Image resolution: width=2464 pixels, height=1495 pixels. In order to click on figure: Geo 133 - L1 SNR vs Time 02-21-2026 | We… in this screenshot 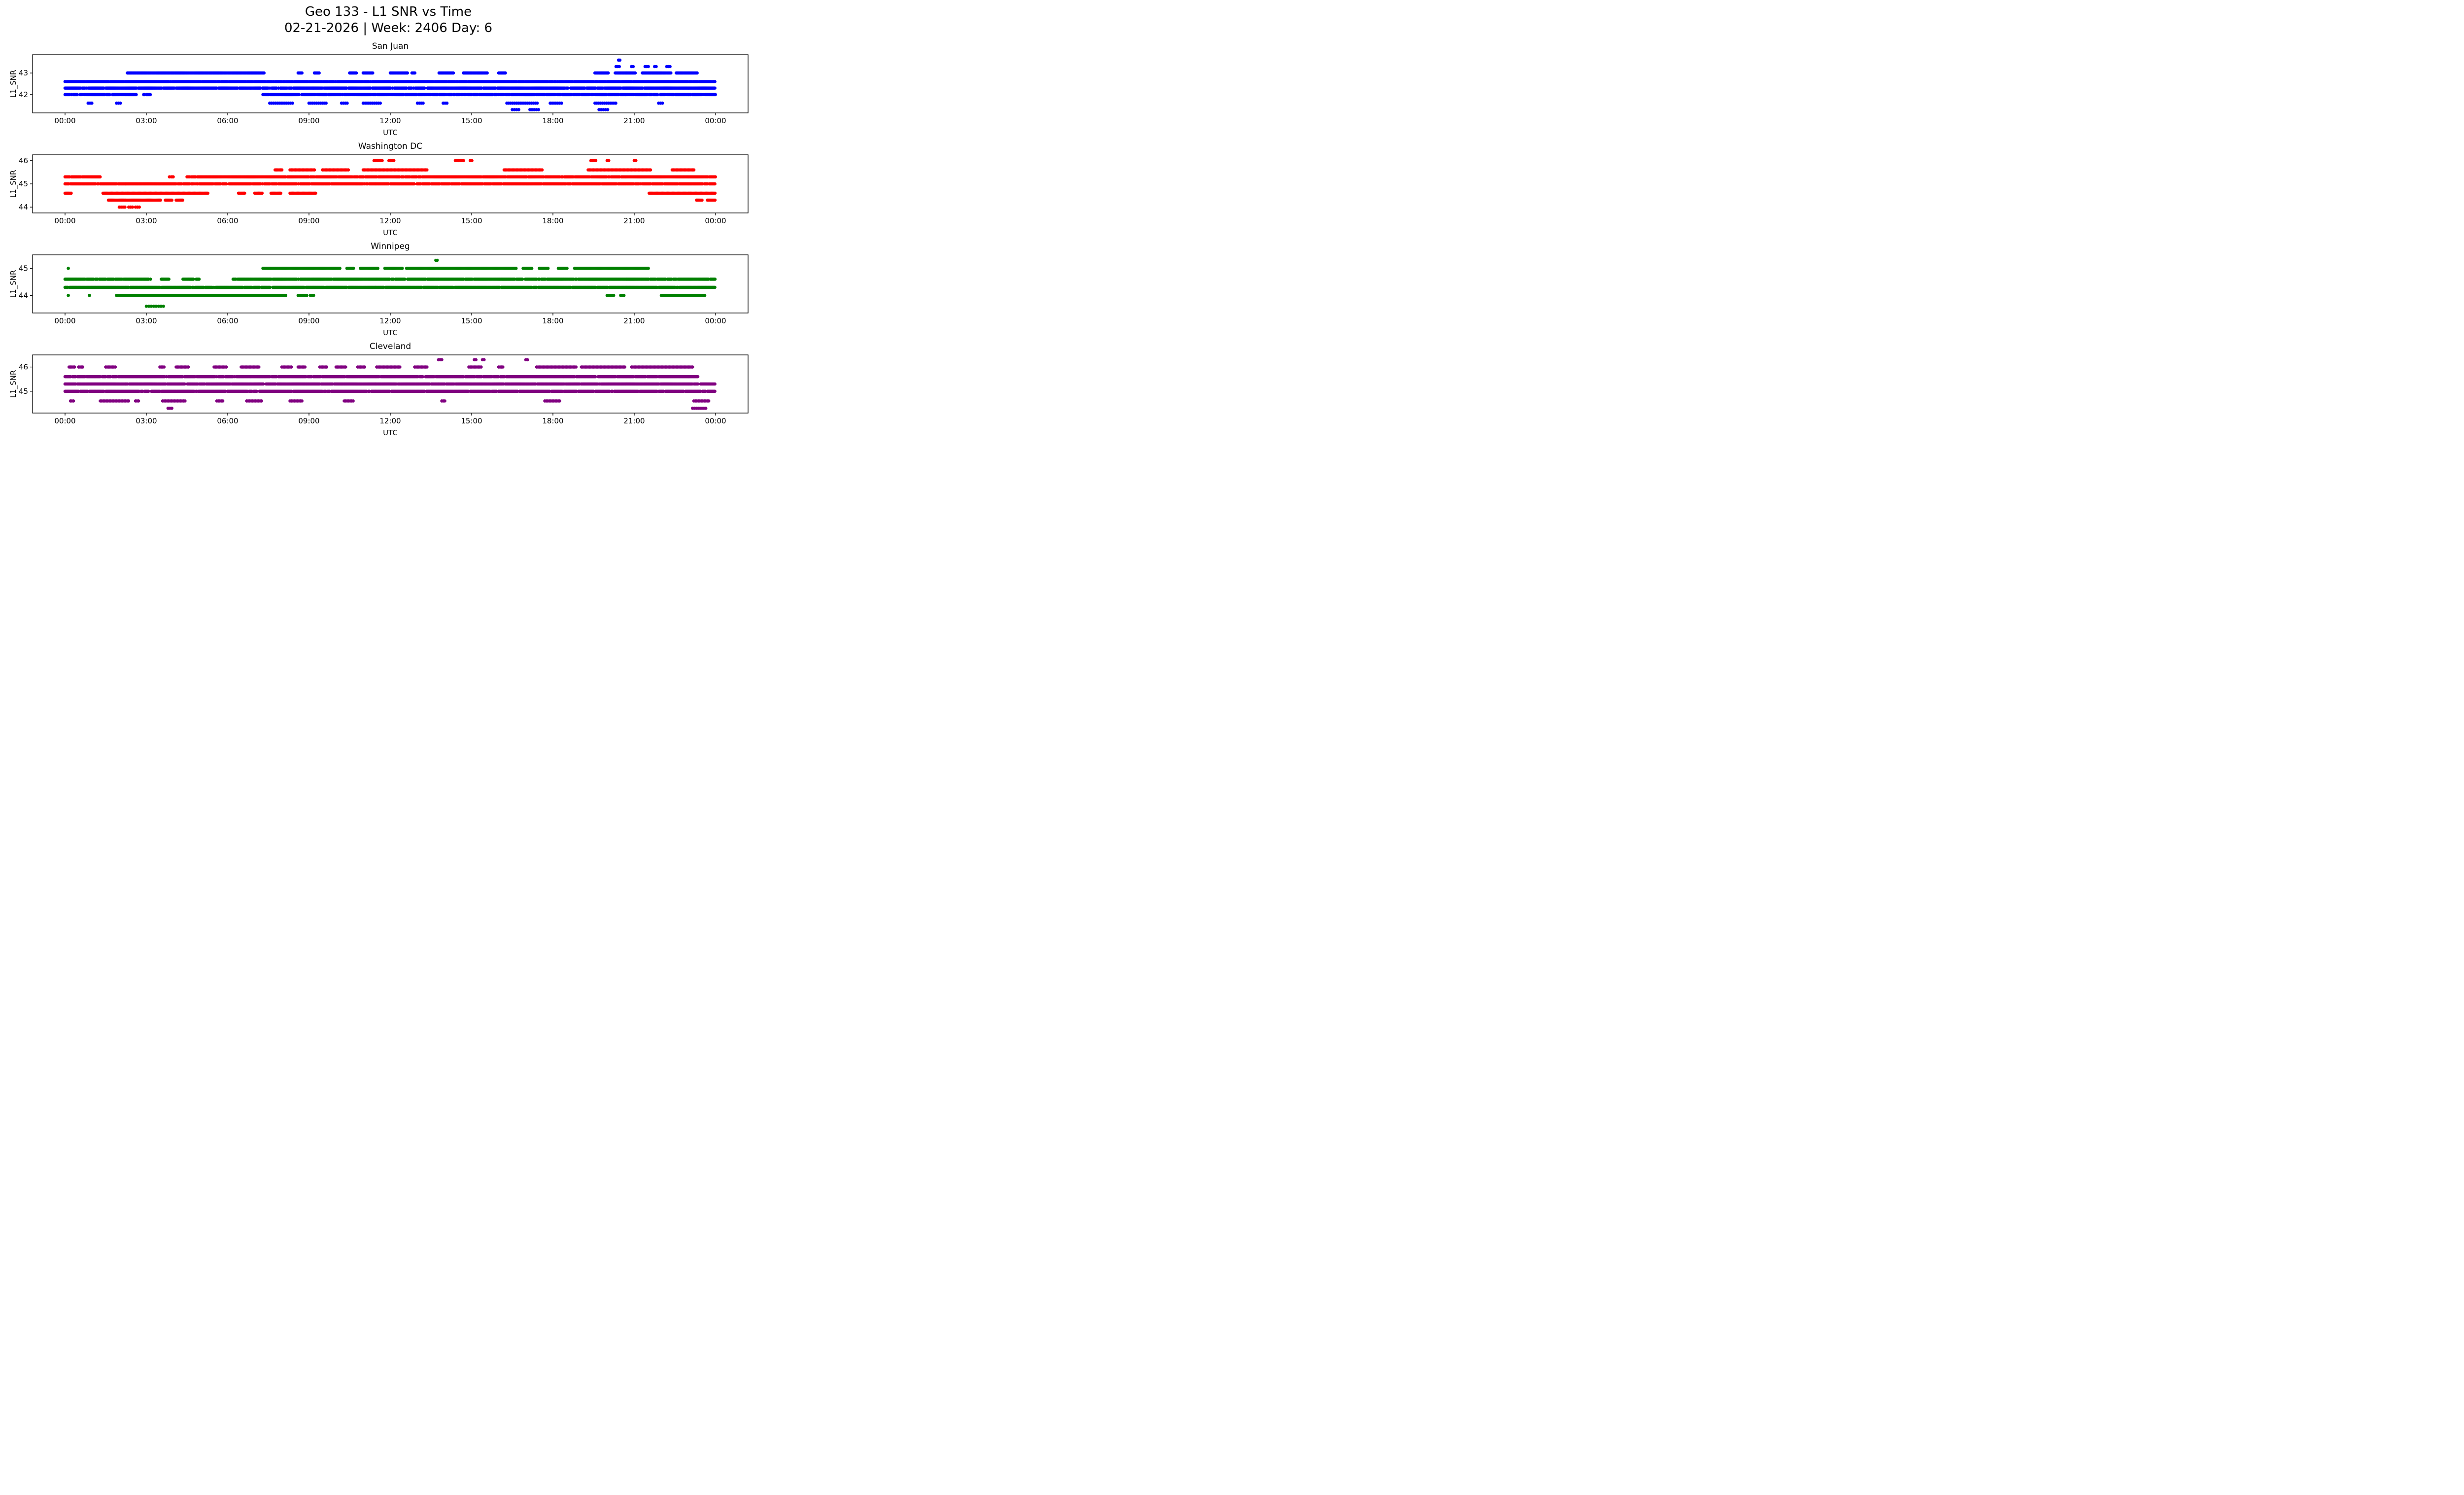, I will do `click(386, 224)`.